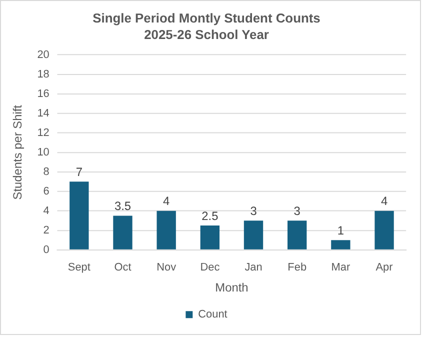 Image resolution: width=423 pixels, height=337 pixels. What do you see at coordinates (46, 172) in the screenshot?
I see `y-tick-label: 8` at bounding box center [46, 172].